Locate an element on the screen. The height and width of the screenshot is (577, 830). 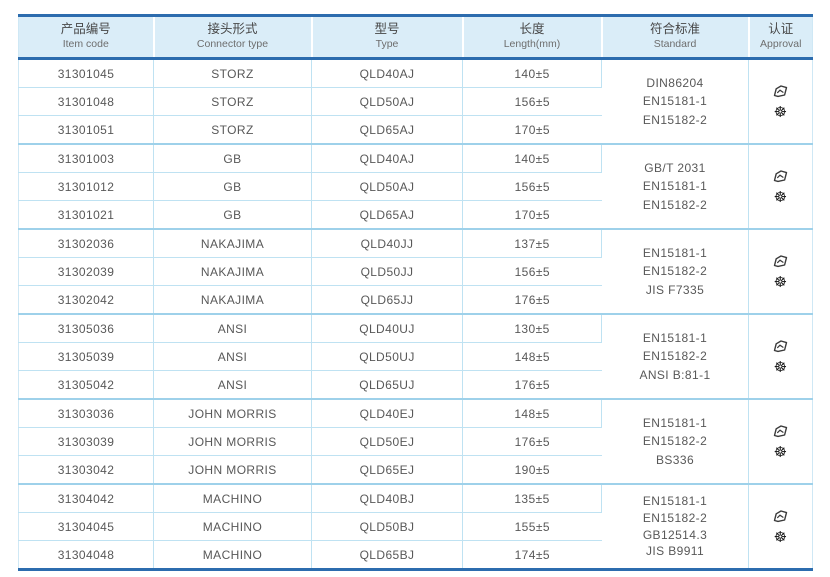
length-cell: 135±5 is located at coordinates (532, 498).